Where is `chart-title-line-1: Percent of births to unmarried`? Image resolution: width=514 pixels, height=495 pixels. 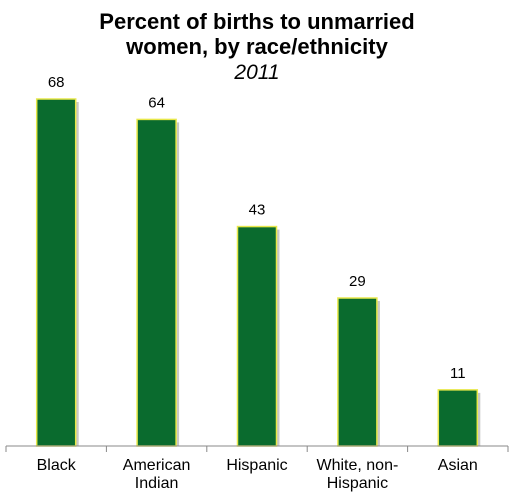 chart-title-line-1: Percent of births to unmarried is located at coordinates (257, 21).